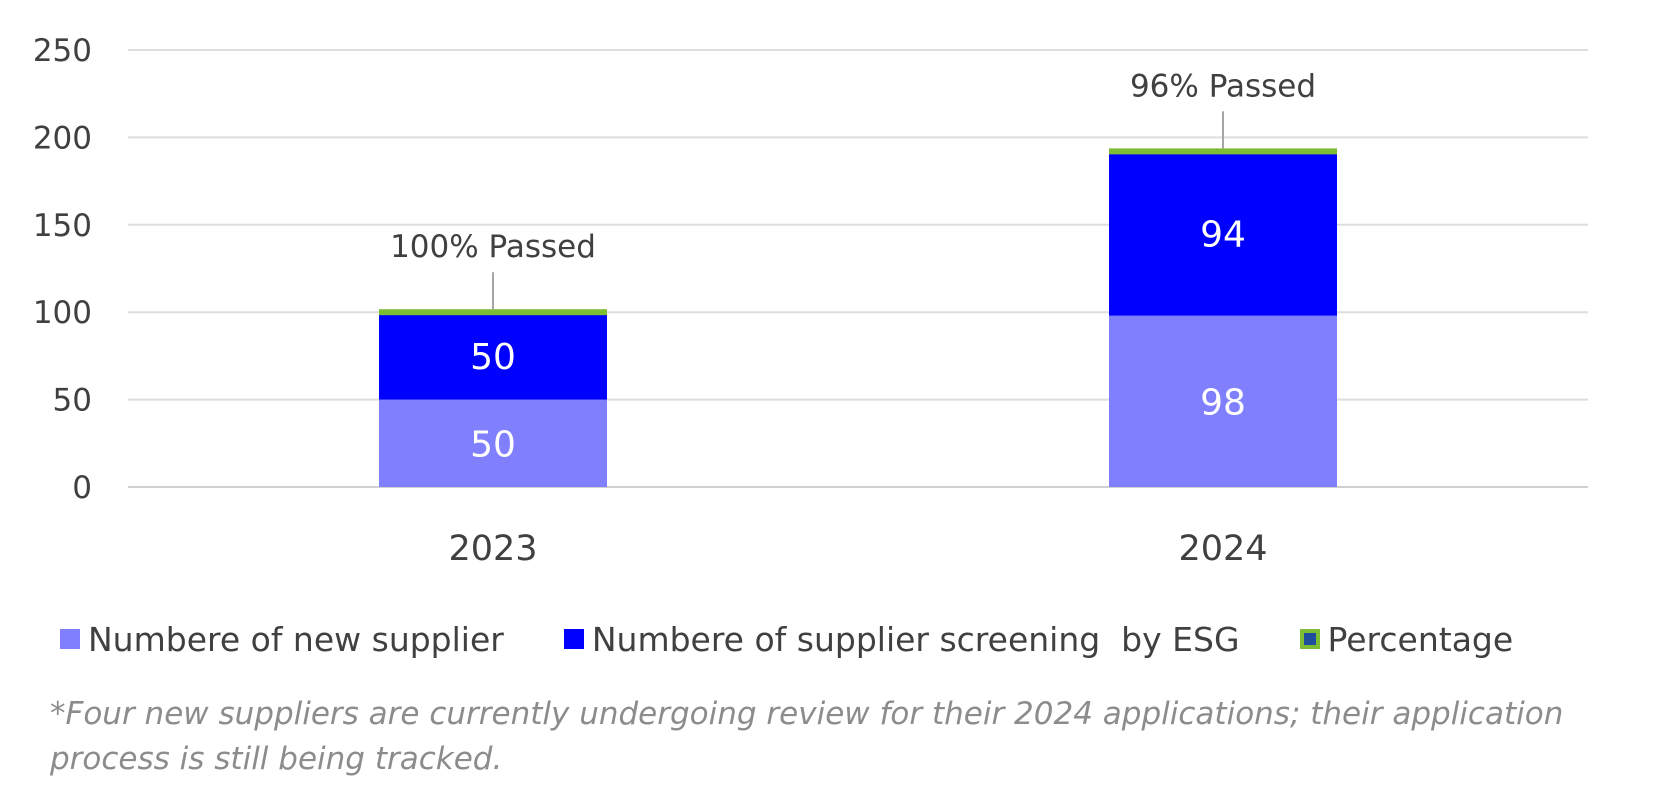 Image resolution: width=1673 pixels, height=800 pixels. Describe the element at coordinates (72, 401) in the screenshot. I see `y-tick-label: 50` at that location.